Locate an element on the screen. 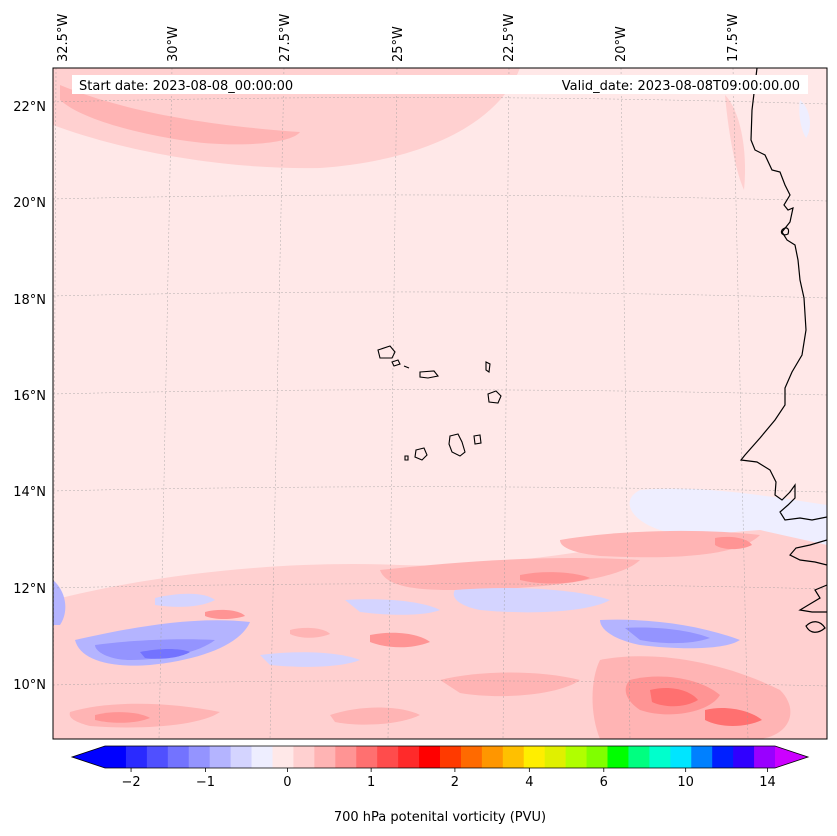  lon-label-20w: 20°W is located at coordinates (621, 44).